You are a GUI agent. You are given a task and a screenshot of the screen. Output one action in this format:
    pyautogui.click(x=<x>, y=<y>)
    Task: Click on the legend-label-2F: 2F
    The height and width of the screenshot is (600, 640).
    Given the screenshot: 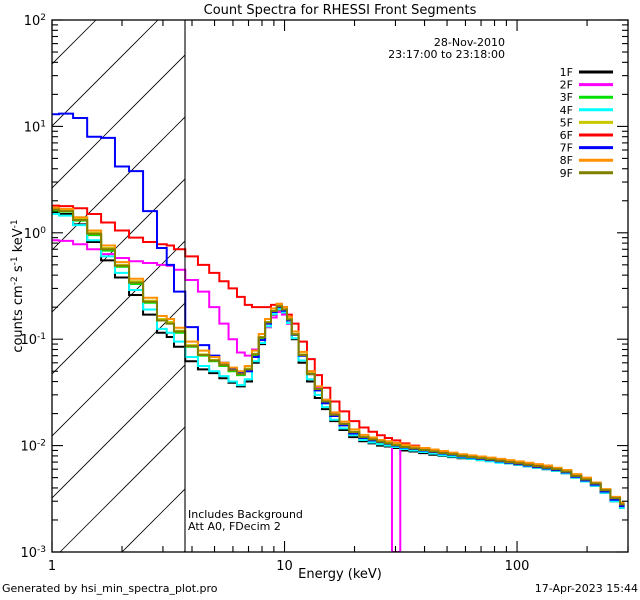 What is the action you would take?
    pyautogui.click(x=566, y=85)
    